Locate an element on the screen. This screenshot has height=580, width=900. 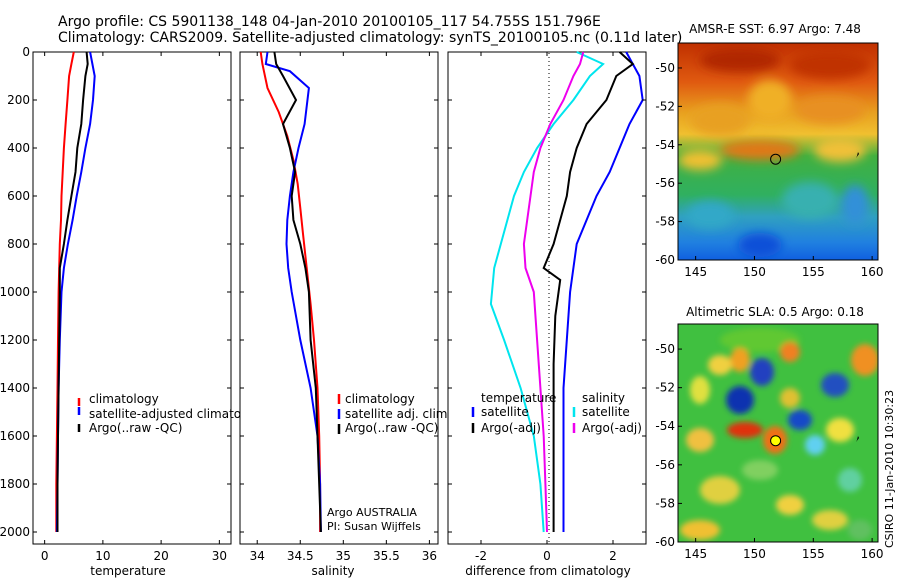
salinity-xtick-label: 34 is located at coordinates (257, 556).